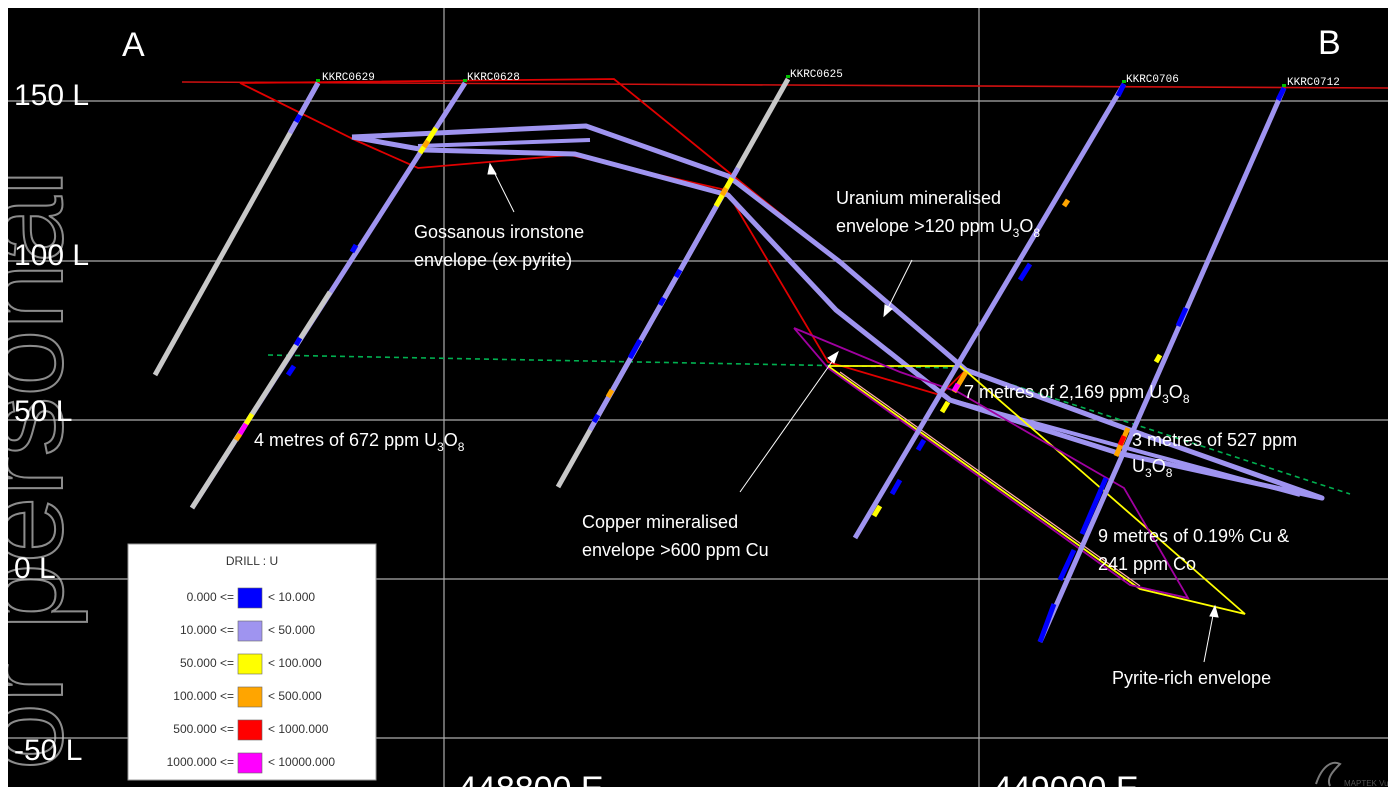  I want to click on uranium-label-sub-3: 3, so click(1016, 233).